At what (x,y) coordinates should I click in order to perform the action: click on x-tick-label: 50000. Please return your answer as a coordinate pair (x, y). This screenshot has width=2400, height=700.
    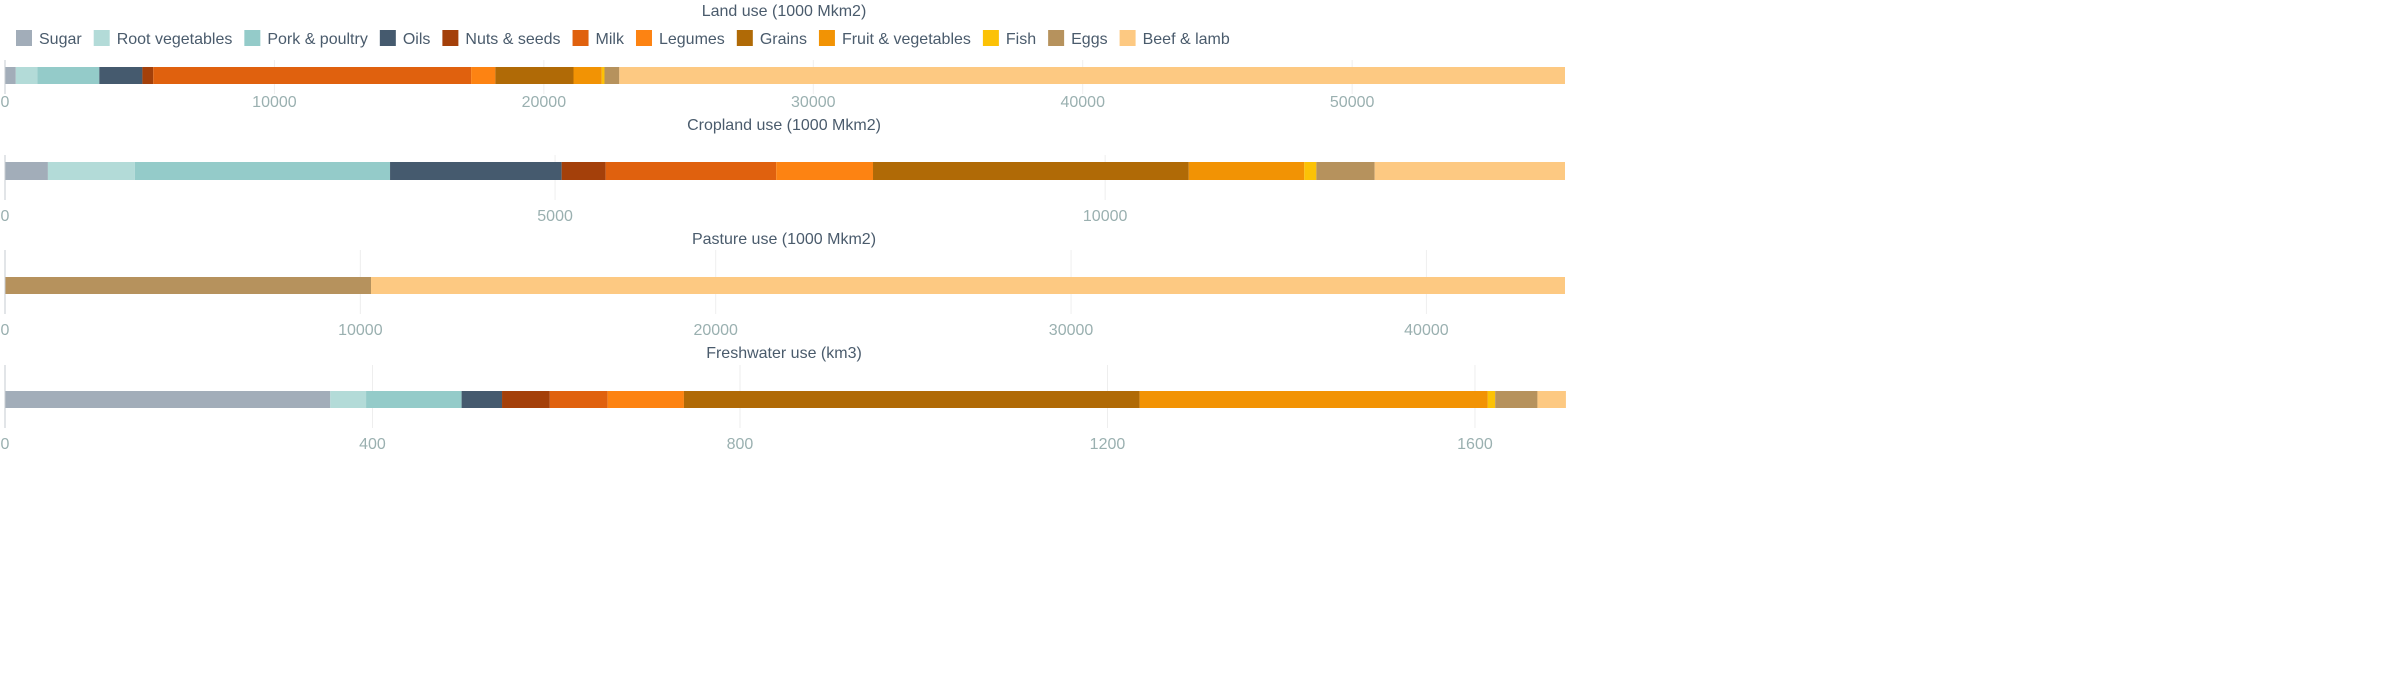
    Looking at the image, I should click on (1352, 102).